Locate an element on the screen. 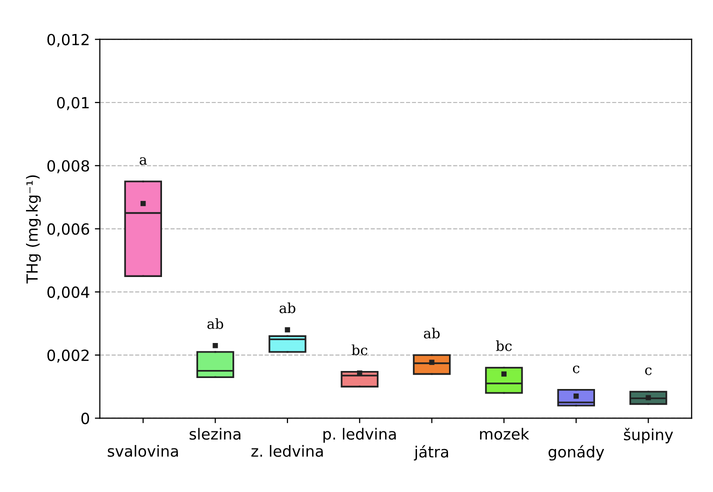 Image resolution: width=713 pixels, height=492 pixels. x-tick-label: svalovina is located at coordinates (143, 451).